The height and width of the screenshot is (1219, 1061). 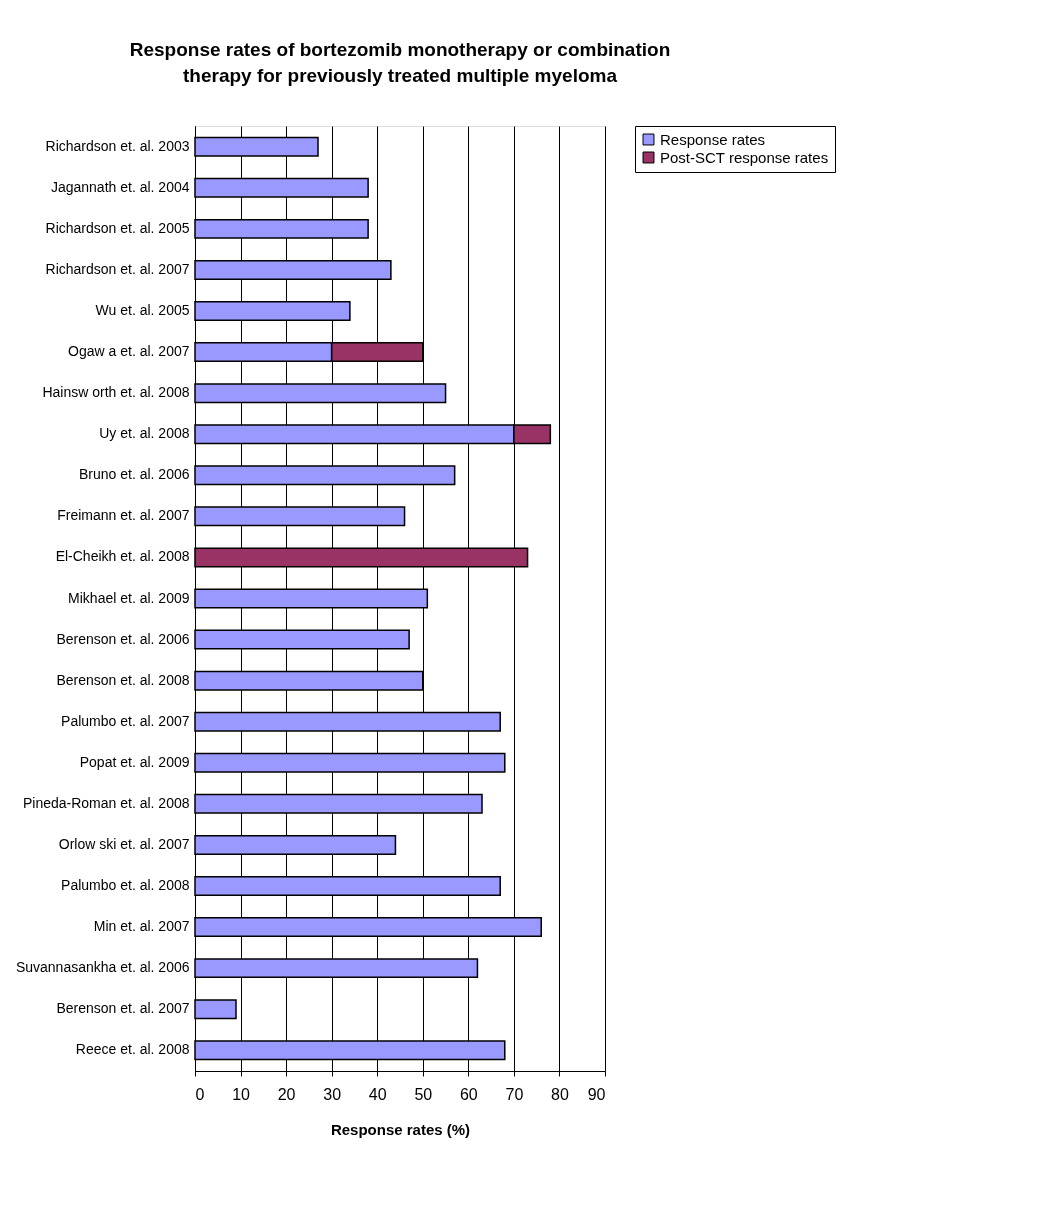 What do you see at coordinates (144, 433) in the screenshot?
I see `y-tick-label: Uy et. al. 2008` at bounding box center [144, 433].